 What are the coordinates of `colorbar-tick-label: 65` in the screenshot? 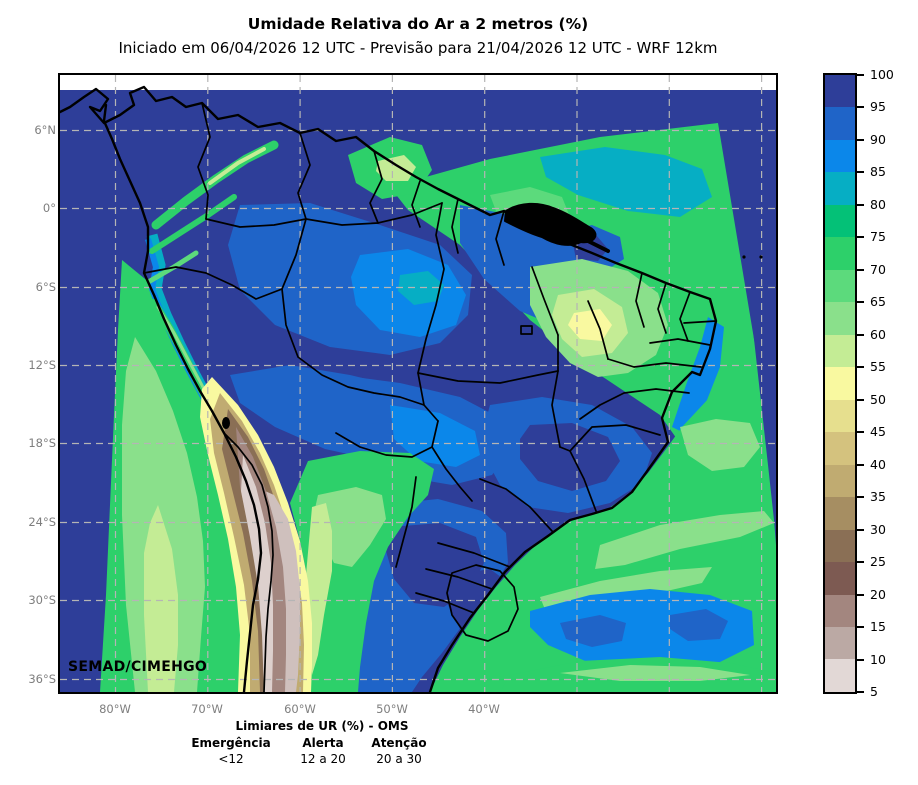 It's located at (878, 302).